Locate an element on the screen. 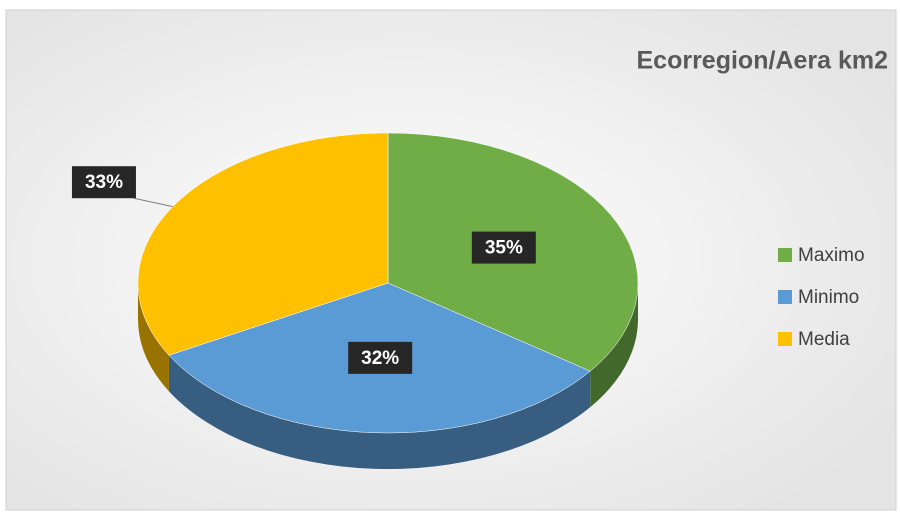 This screenshot has height=523, width=900. data-label: 35% is located at coordinates (504, 248).